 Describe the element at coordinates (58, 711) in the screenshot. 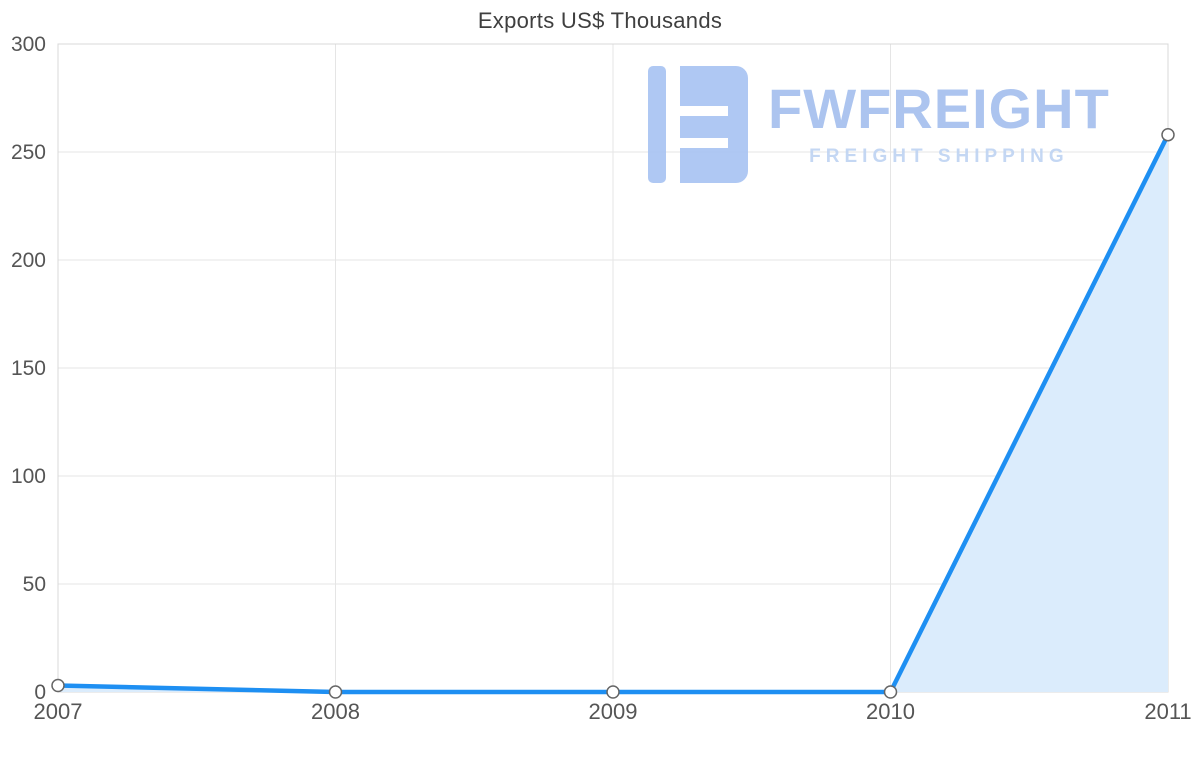

I see `x-tick-label: 2007` at that location.